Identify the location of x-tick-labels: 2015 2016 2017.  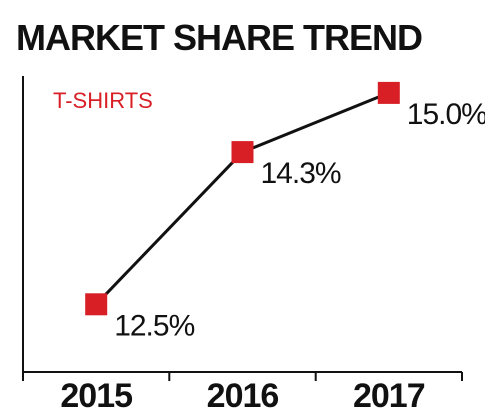
(242, 396).